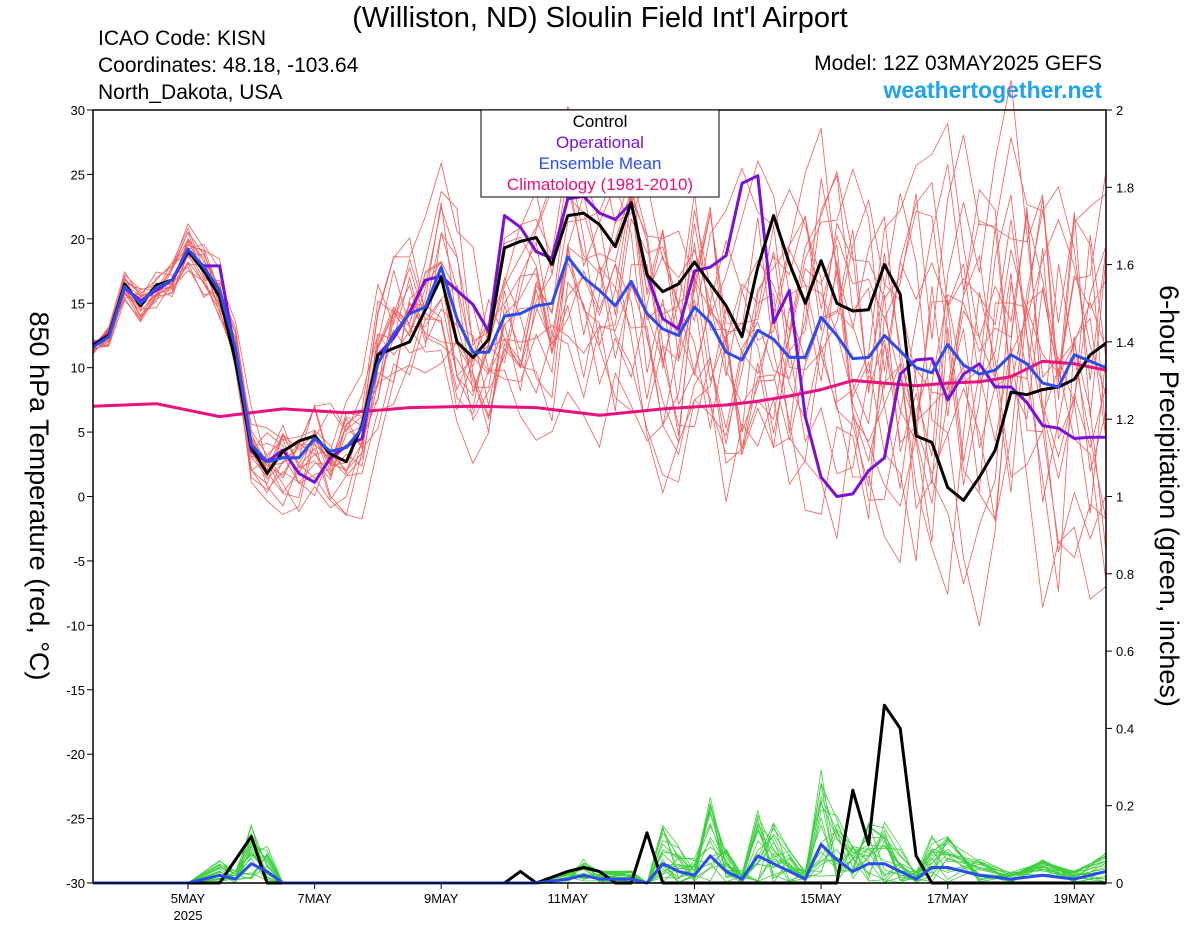 This screenshot has height=927, width=1200. I want to click on x-tick-label: 15MAY, so click(821, 898).